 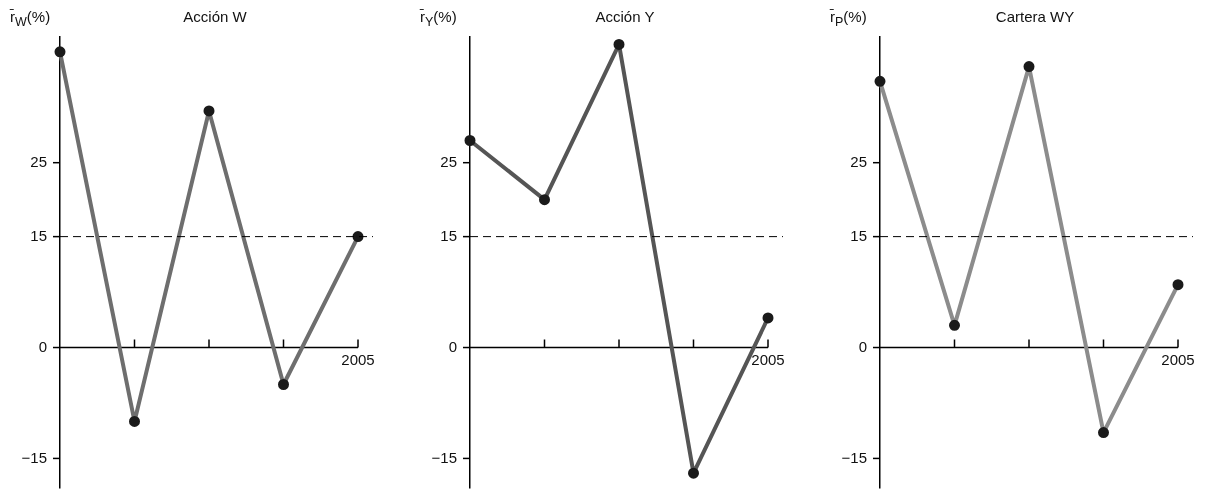 I want to click on chart-title: Cartera WY, so click(x=1035, y=16).